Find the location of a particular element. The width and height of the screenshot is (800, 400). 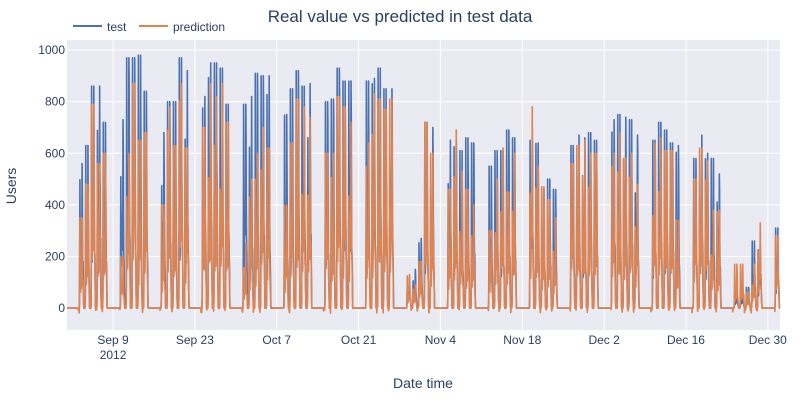

y-tick-label: 200 is located at coordinates (55, 256).